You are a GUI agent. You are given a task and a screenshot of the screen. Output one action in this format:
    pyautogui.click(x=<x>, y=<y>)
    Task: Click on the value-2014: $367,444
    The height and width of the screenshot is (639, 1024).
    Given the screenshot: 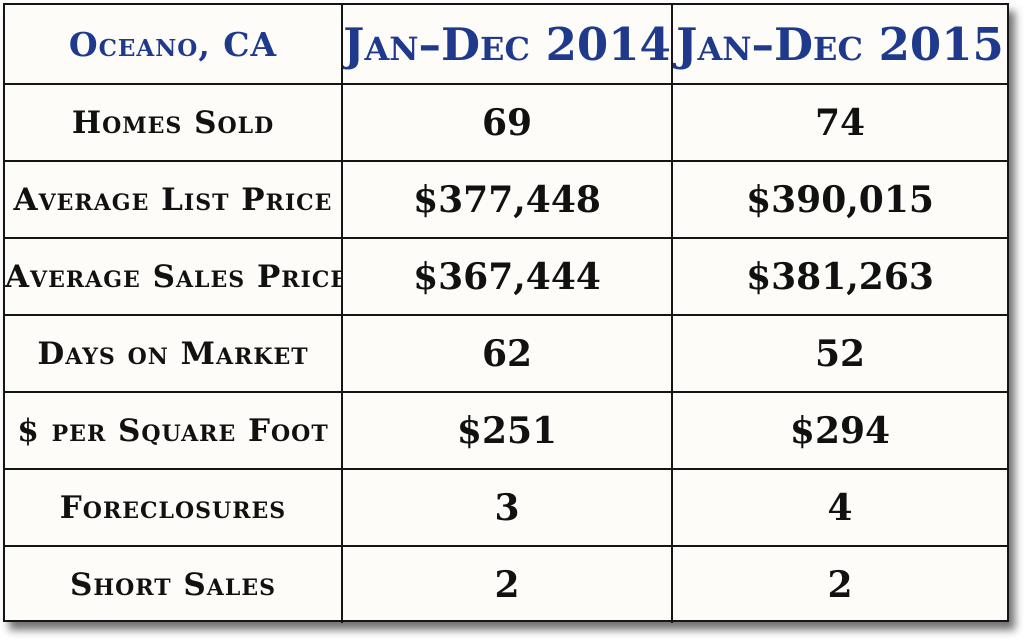 What is the action you would take?
    pyautogui.click(x=507, y=276)
    